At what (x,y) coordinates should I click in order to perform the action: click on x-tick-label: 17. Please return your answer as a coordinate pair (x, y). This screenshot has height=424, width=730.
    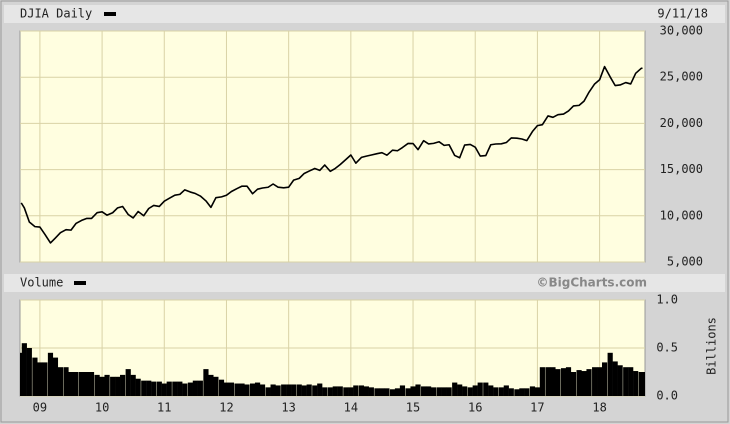
    Looking at the image, I should click on (537, 408).